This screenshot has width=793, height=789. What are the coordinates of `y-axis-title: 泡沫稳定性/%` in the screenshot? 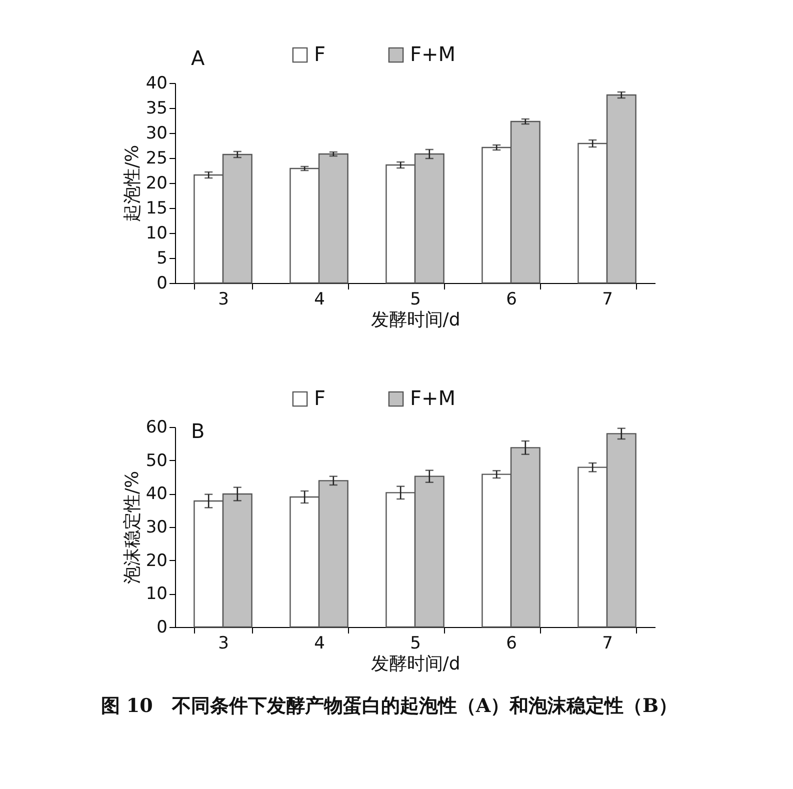 It's located at (132, 527).